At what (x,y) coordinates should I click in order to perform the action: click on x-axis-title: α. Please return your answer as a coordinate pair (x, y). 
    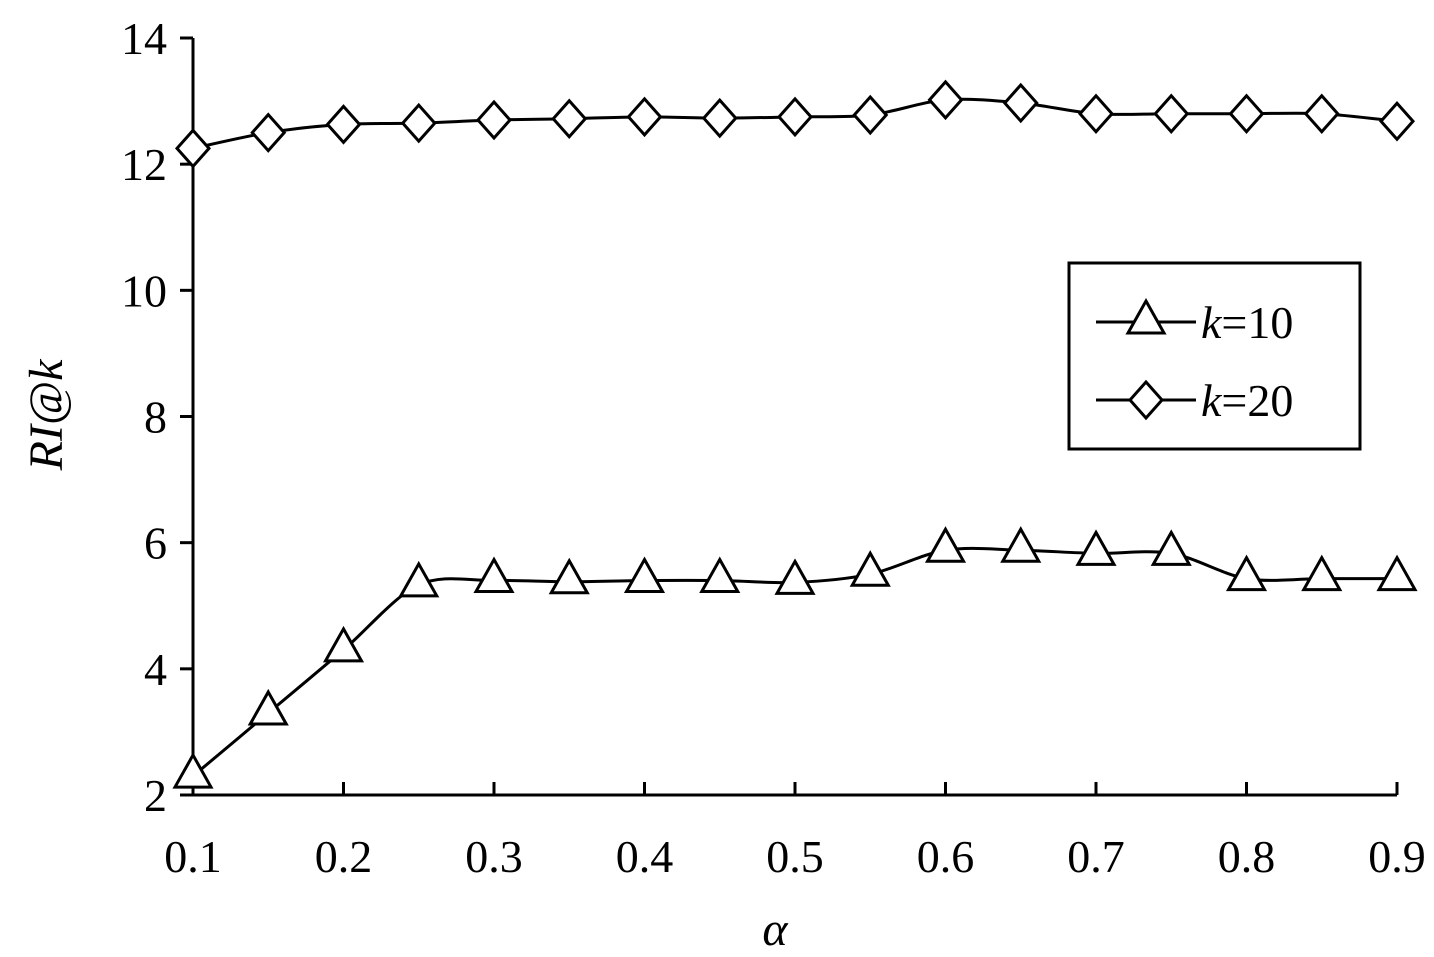
    Looking at the image, I should click on (775, 929).